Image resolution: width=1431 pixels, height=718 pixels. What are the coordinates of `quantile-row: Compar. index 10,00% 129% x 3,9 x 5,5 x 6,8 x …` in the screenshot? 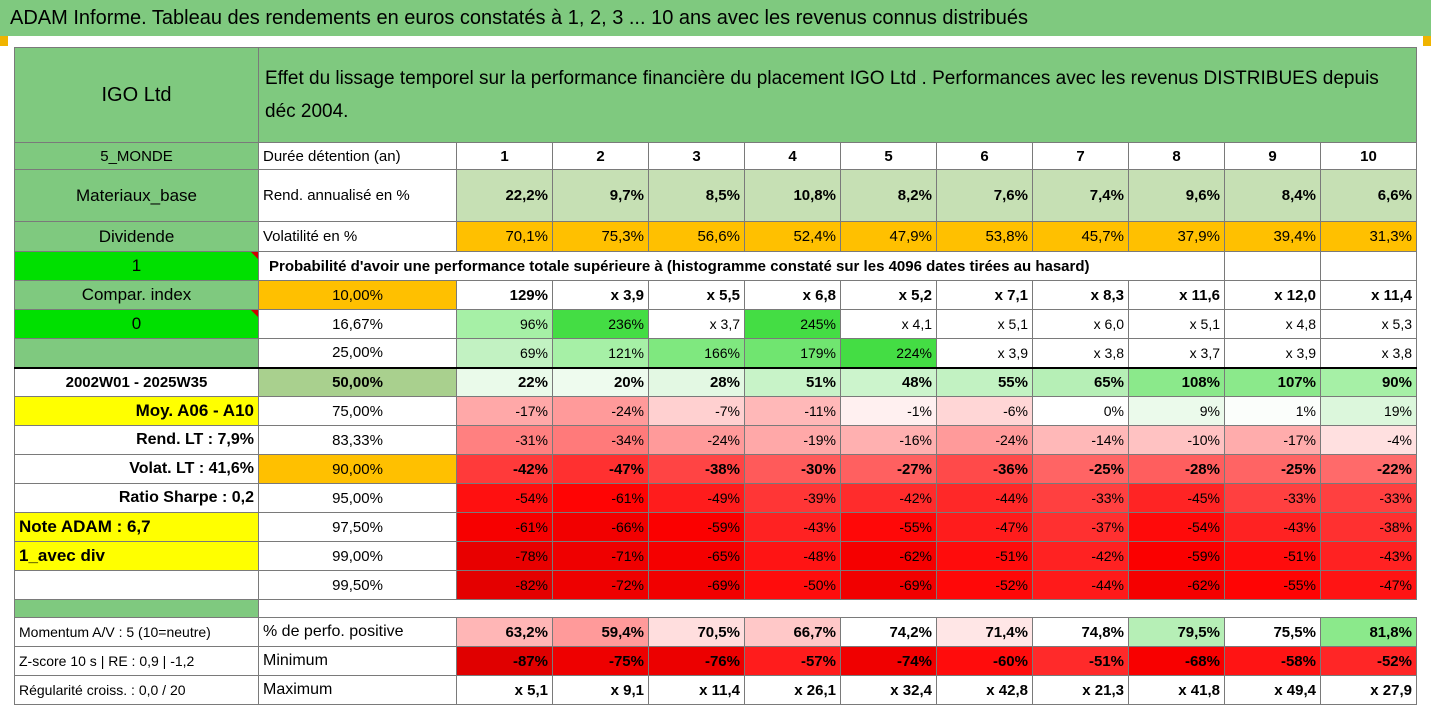 It's located at (715, 295).